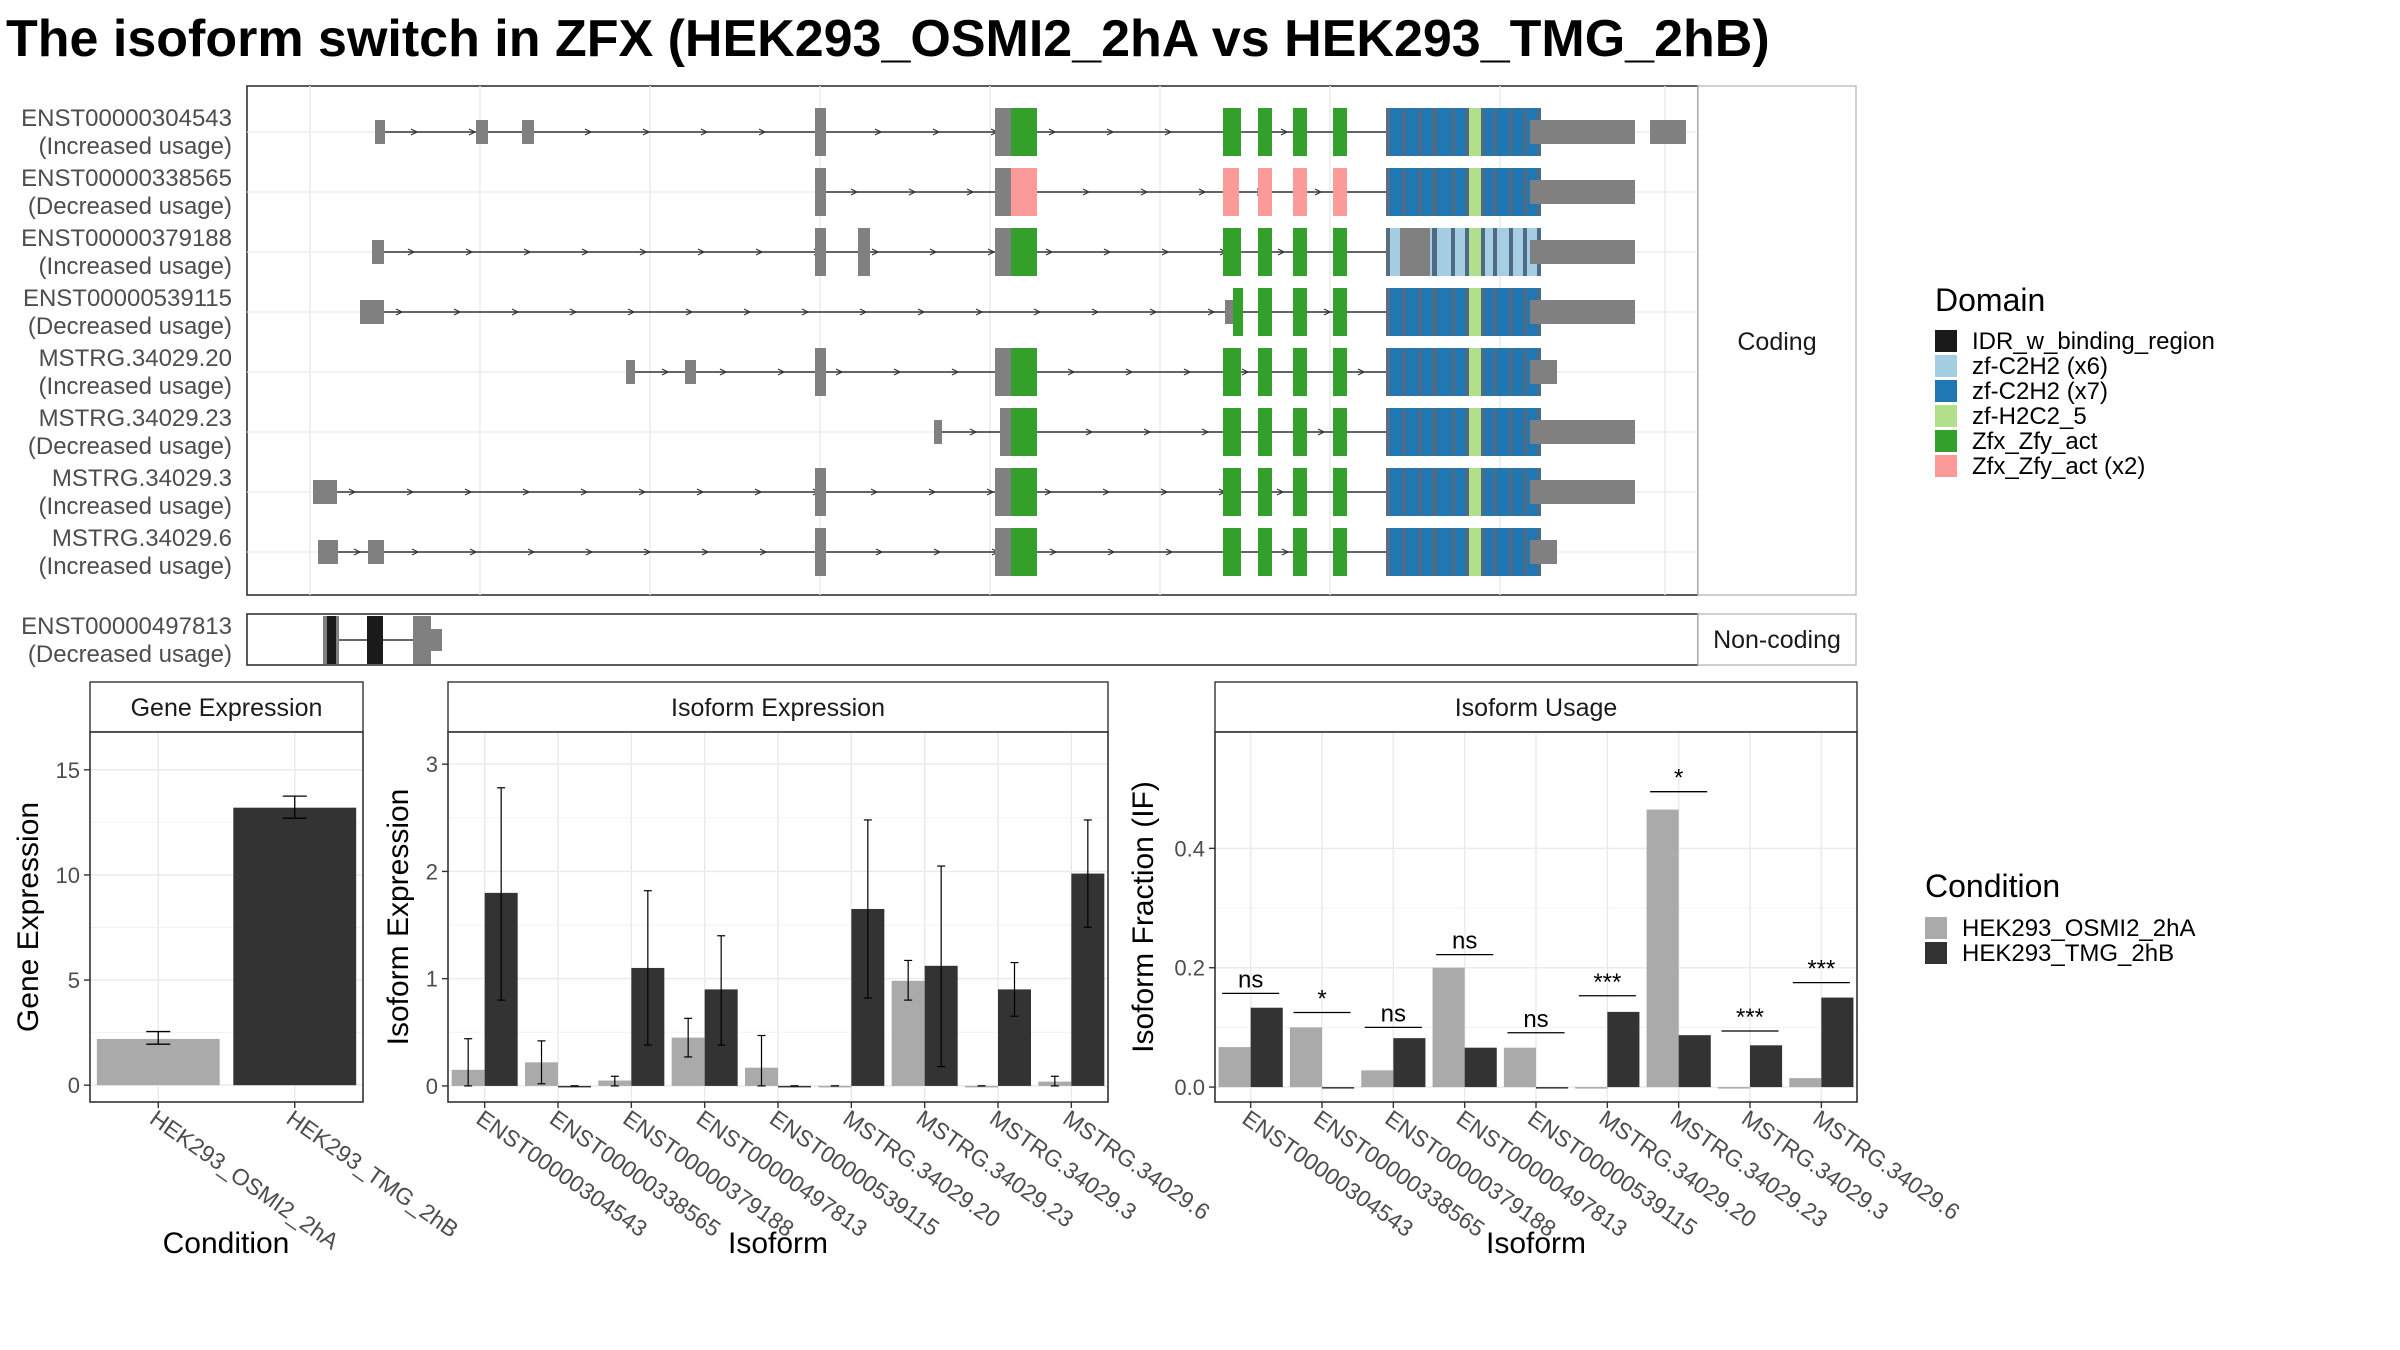 Image resolution: width=2400 pixels, height=1350 pixels. I want to click on noncoding-panel-frame, so click(972, 639).